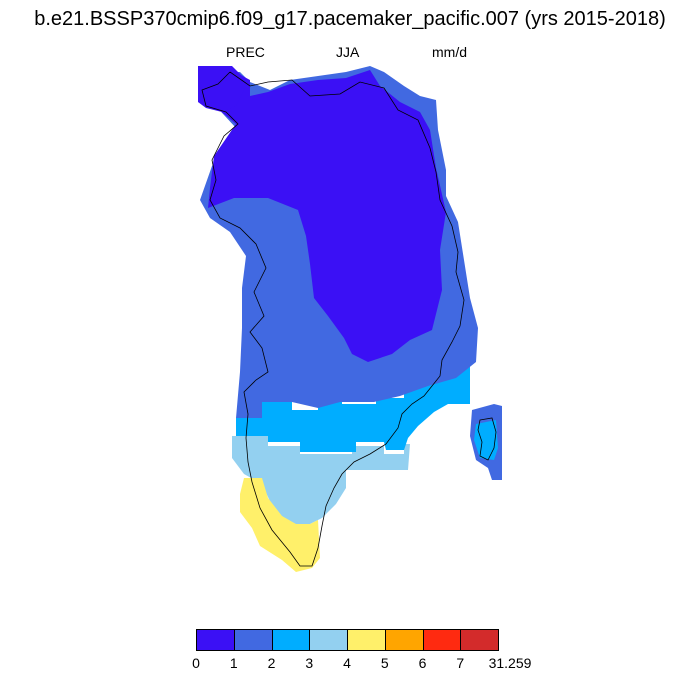  Describe the element at coordinates (233, 663) in the screenshot. I see `colorbar-tick-label: 1` at that location.